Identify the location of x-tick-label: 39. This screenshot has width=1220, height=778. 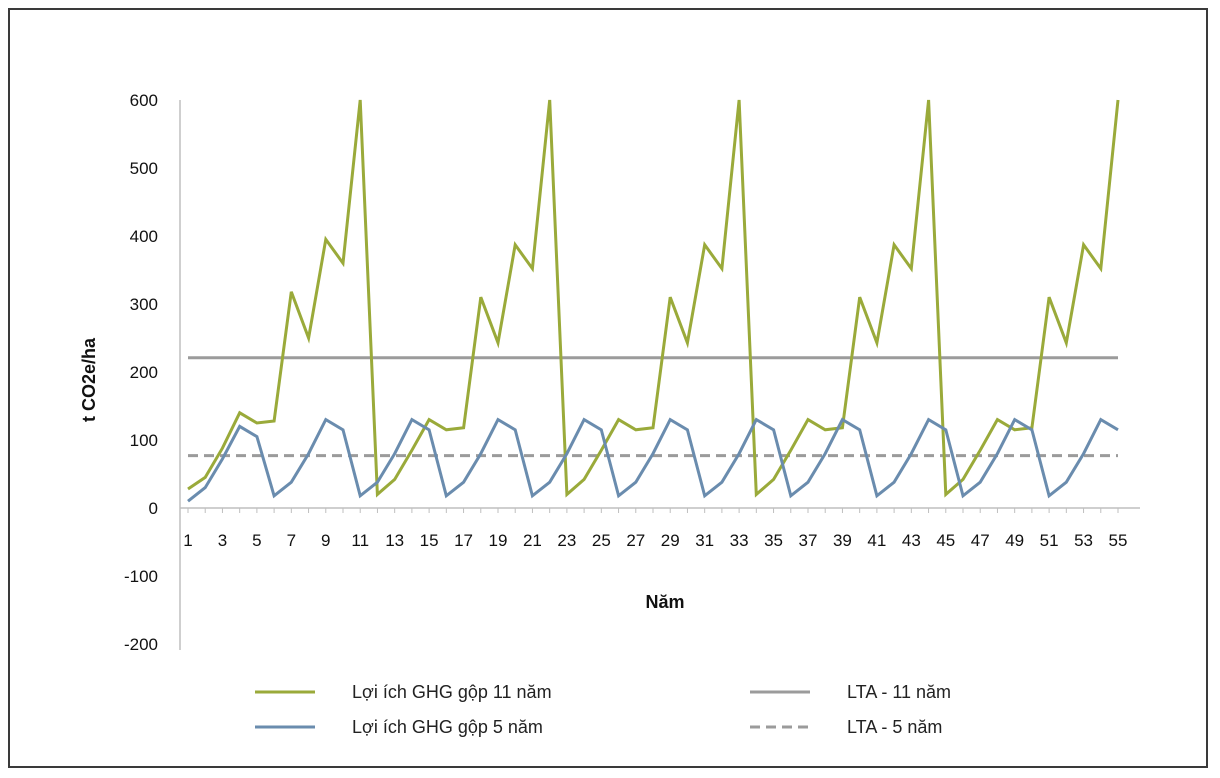
(842, 540).